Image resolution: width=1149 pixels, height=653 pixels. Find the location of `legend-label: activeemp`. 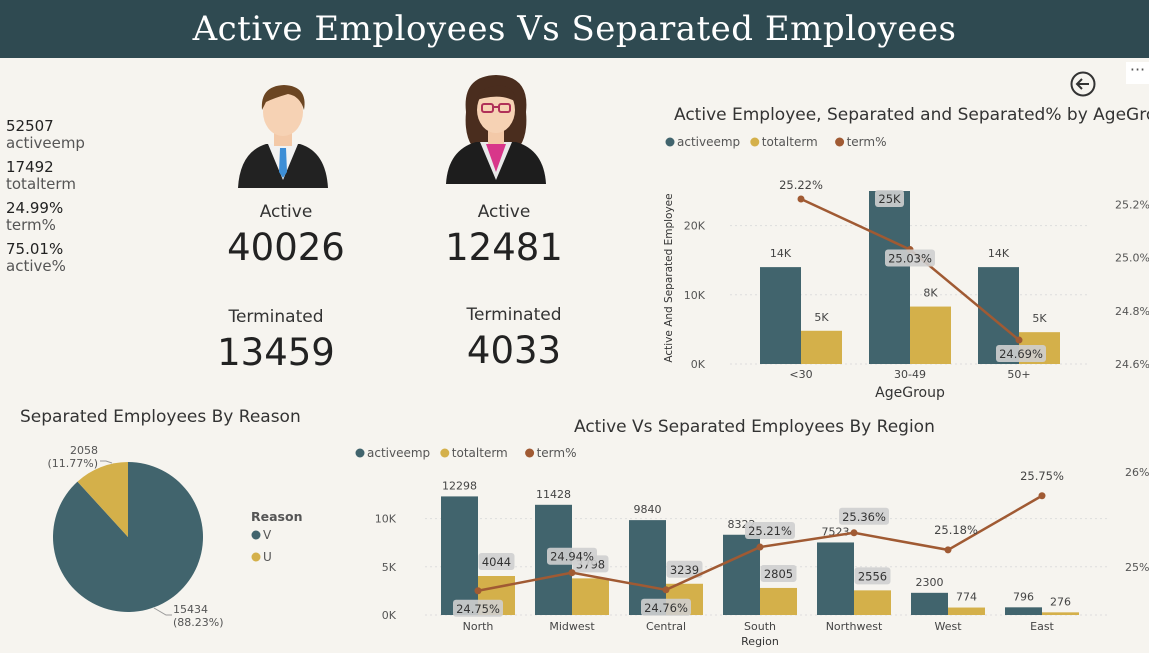

legend-label: activeemp is located at coordinates (398, 453).